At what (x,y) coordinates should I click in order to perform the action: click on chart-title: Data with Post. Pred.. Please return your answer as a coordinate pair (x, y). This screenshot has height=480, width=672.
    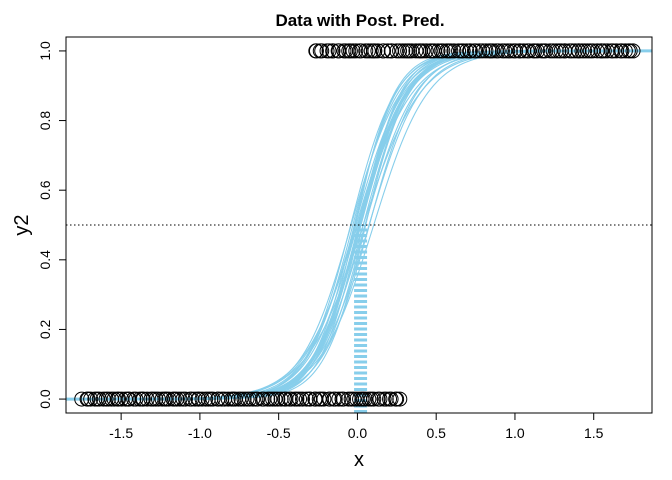
    Looking at the image, I should click on (359, 20).